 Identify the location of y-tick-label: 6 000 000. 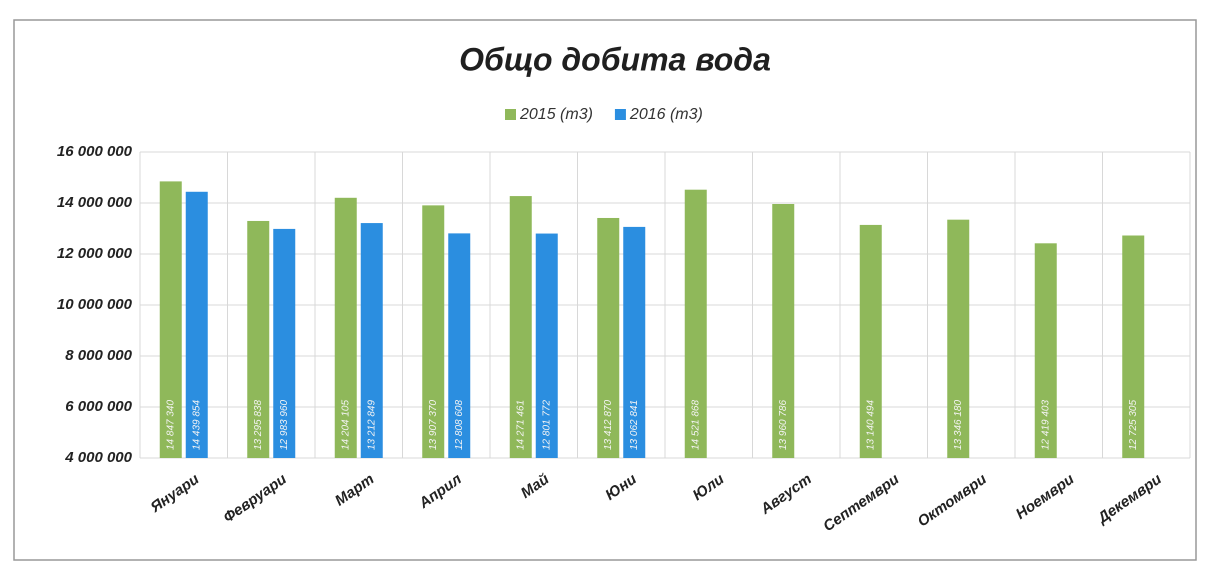
(98, 406).